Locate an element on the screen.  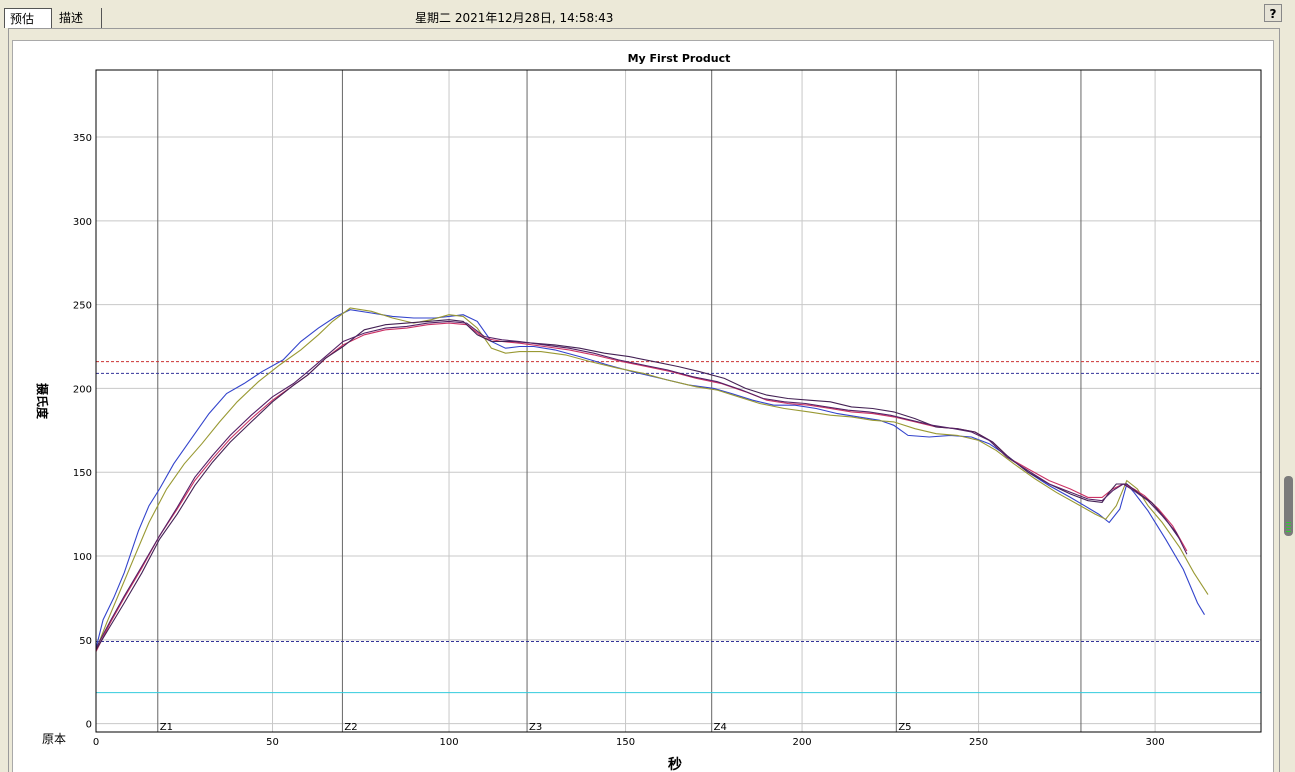
chart-title: My First Product is located at coordinates (679, 58).